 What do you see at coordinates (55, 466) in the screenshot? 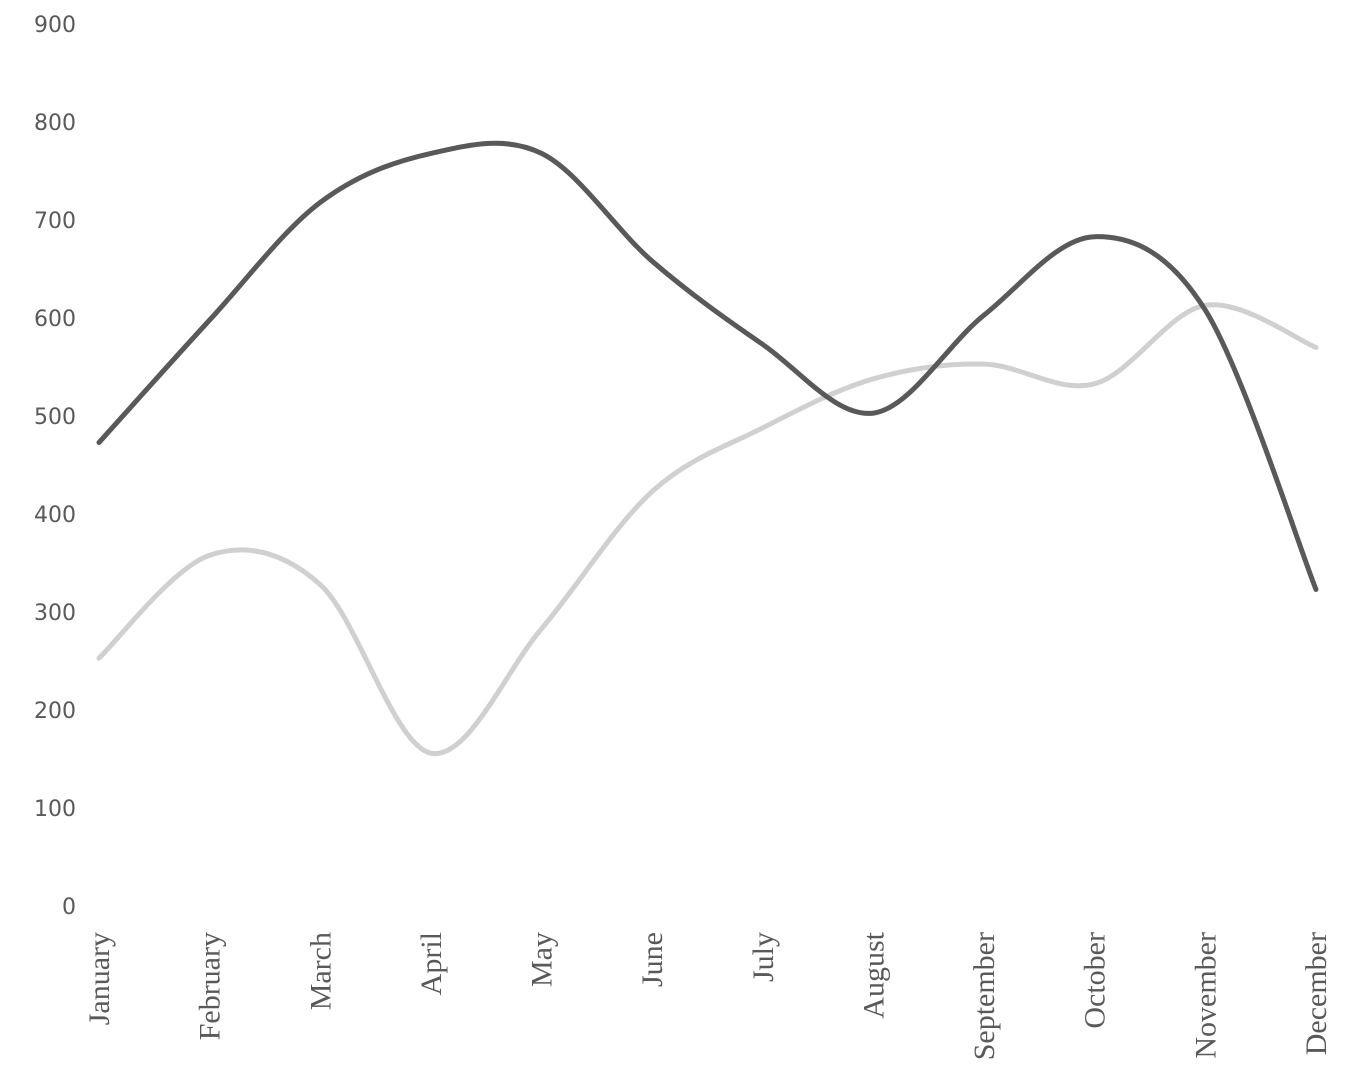
I see `y-axis: 0 100 200 300 400 500 600 700 800 900` at bounding box center [55, 466].